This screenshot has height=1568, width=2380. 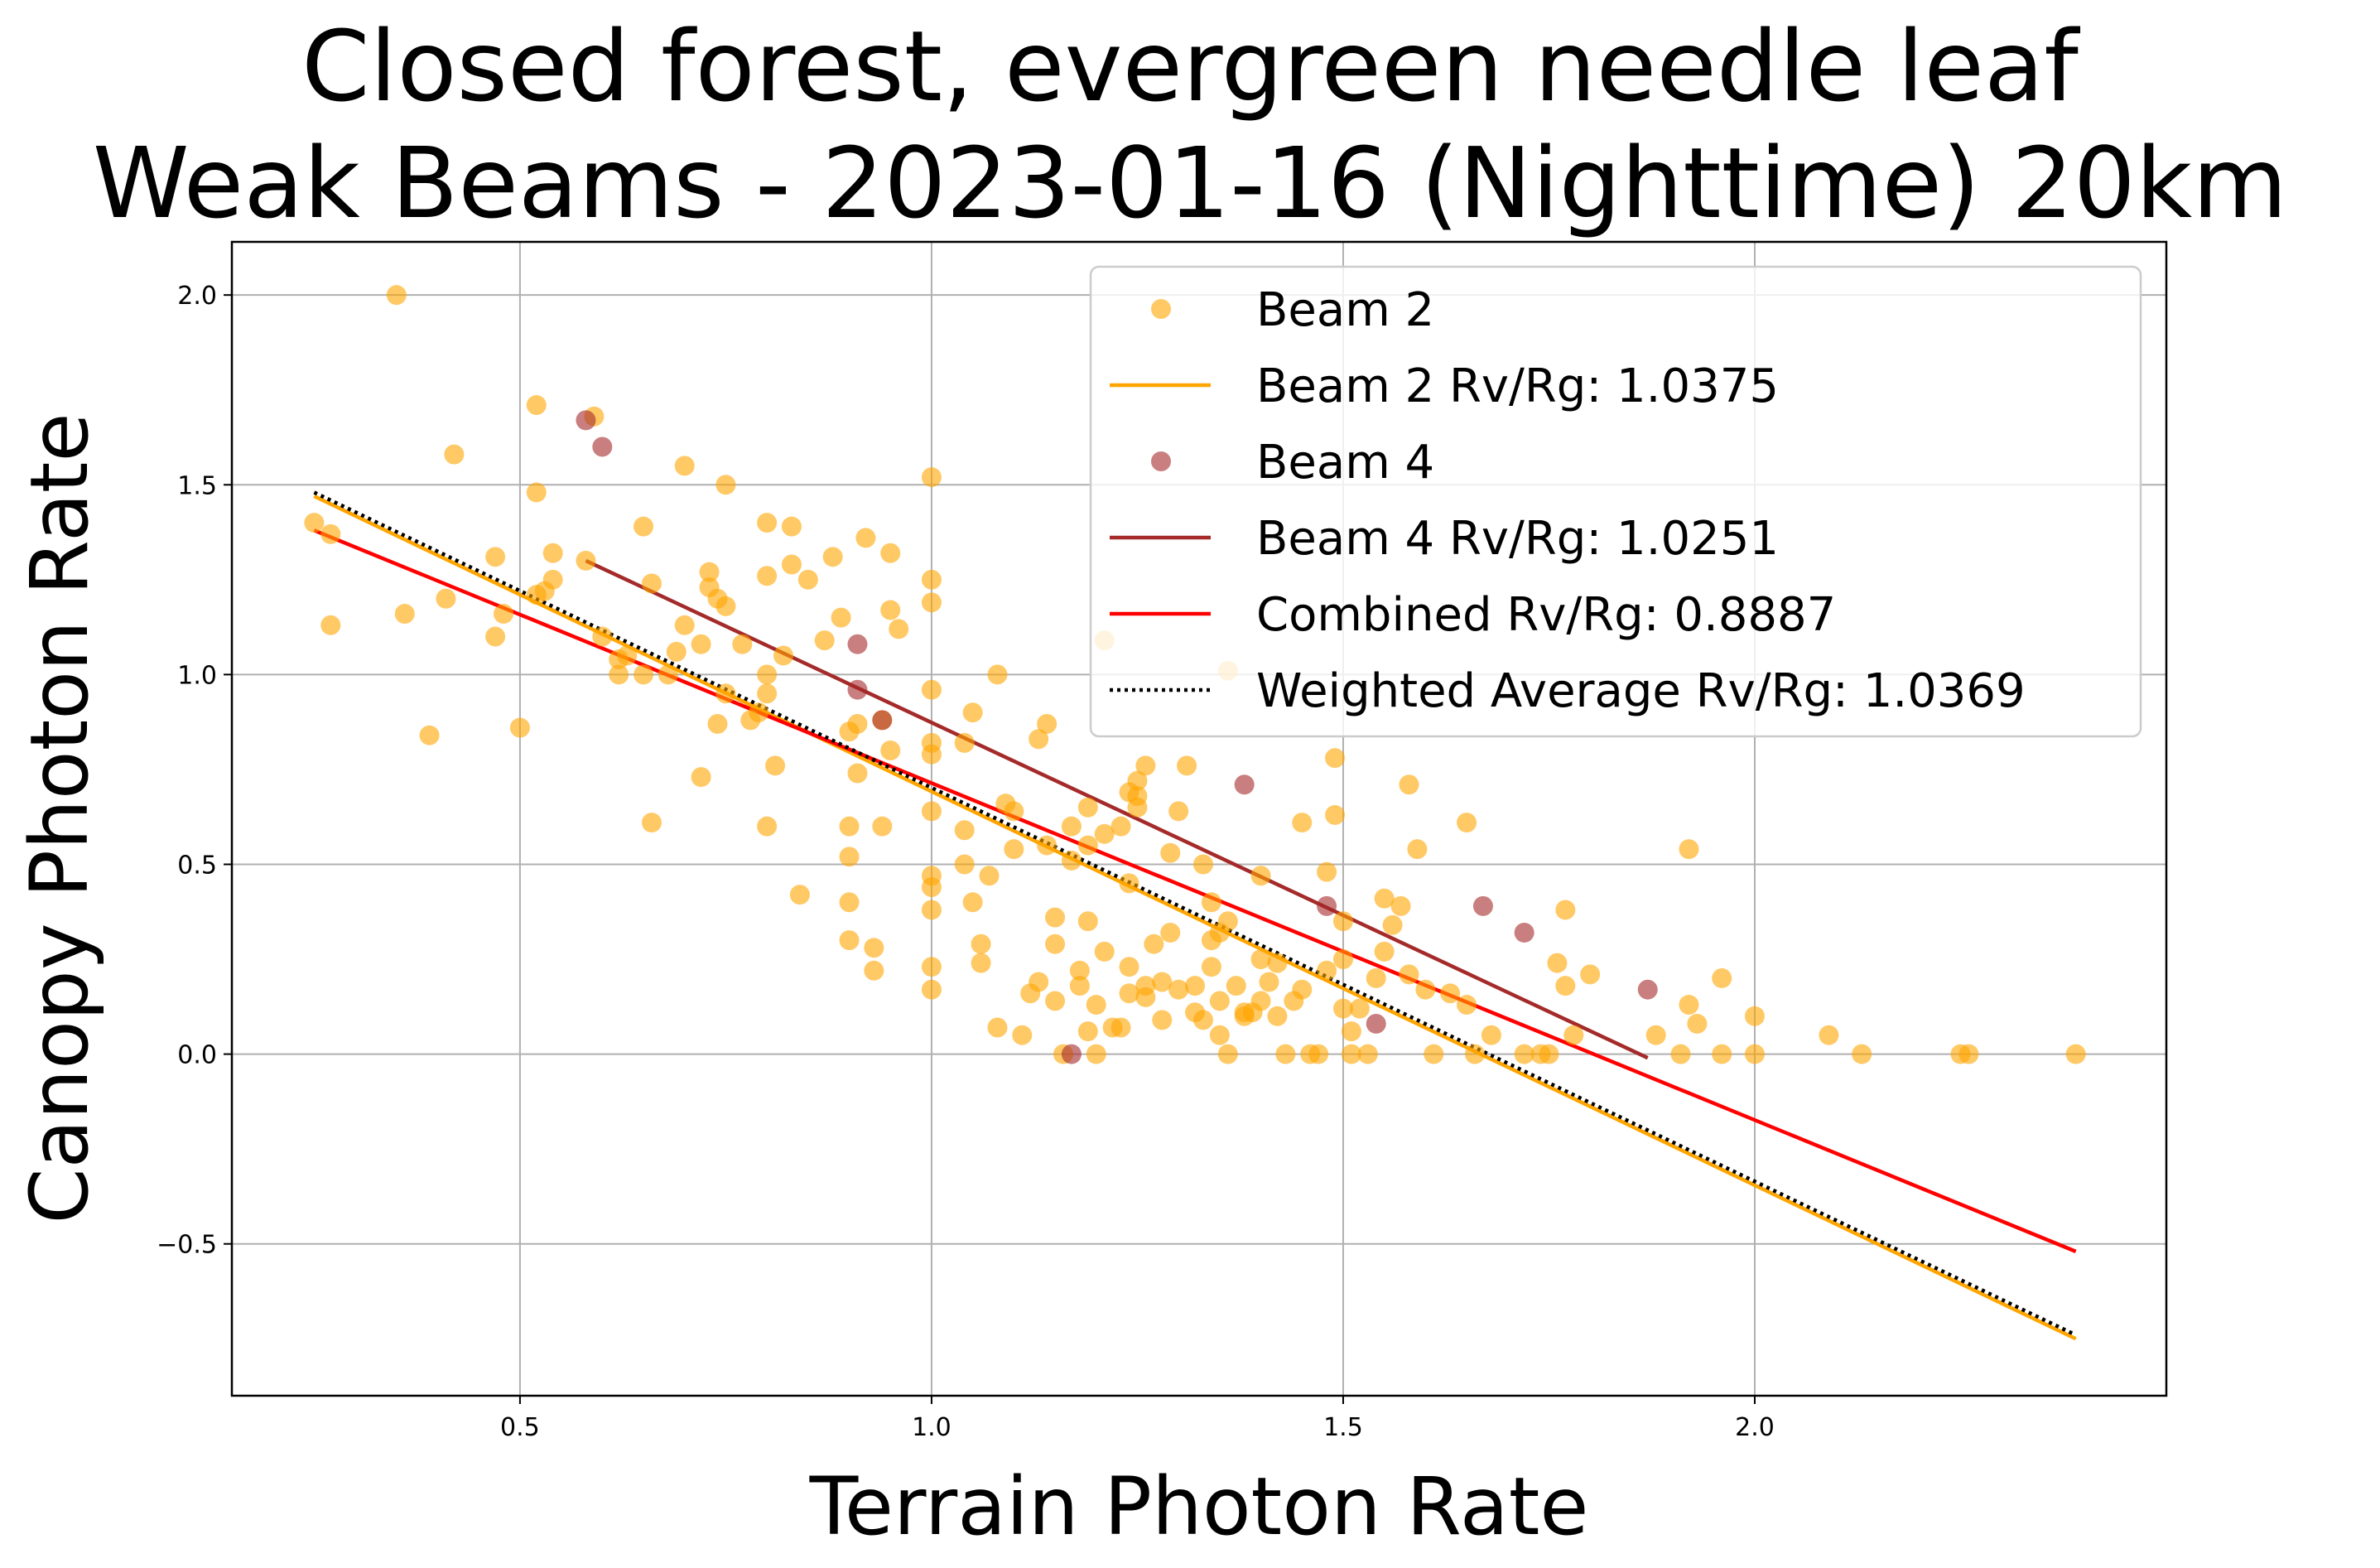 I want to click on legend-label: Beam 4 Rv/Rg: 1.0251, so click(x=1517, y=539).